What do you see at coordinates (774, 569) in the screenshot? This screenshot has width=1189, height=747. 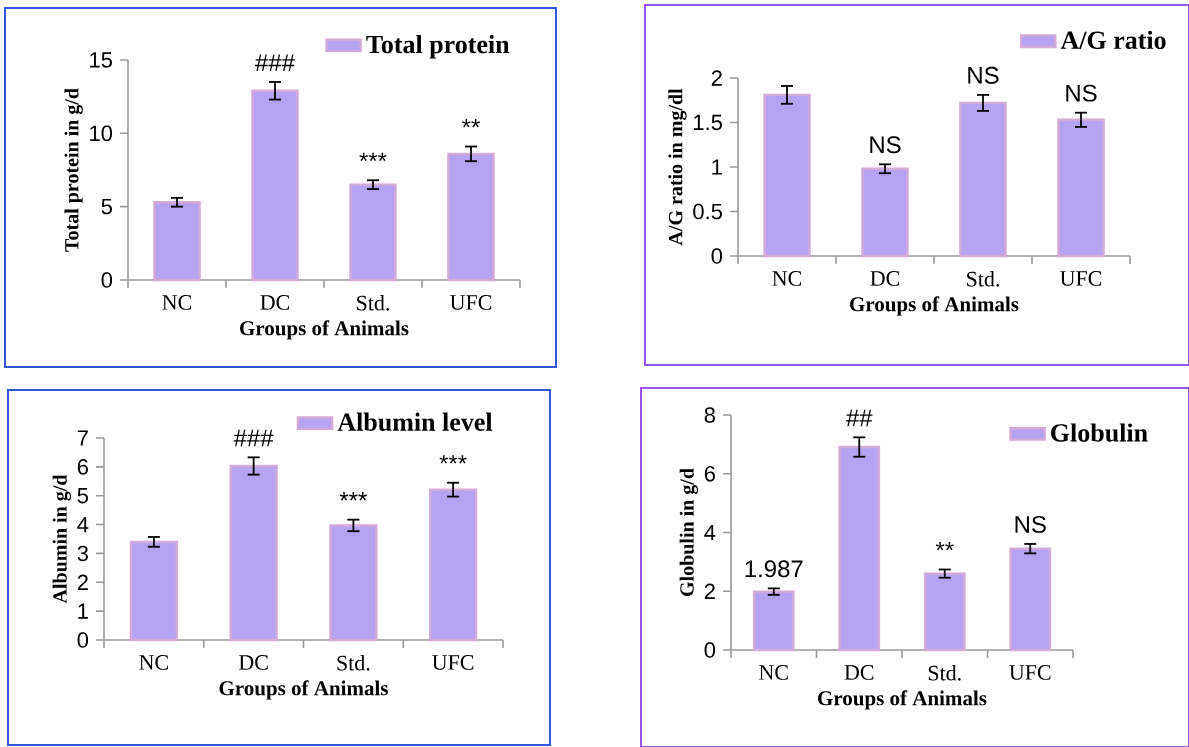 I see `data-label: 1.987` at bounding box center [774, 569].